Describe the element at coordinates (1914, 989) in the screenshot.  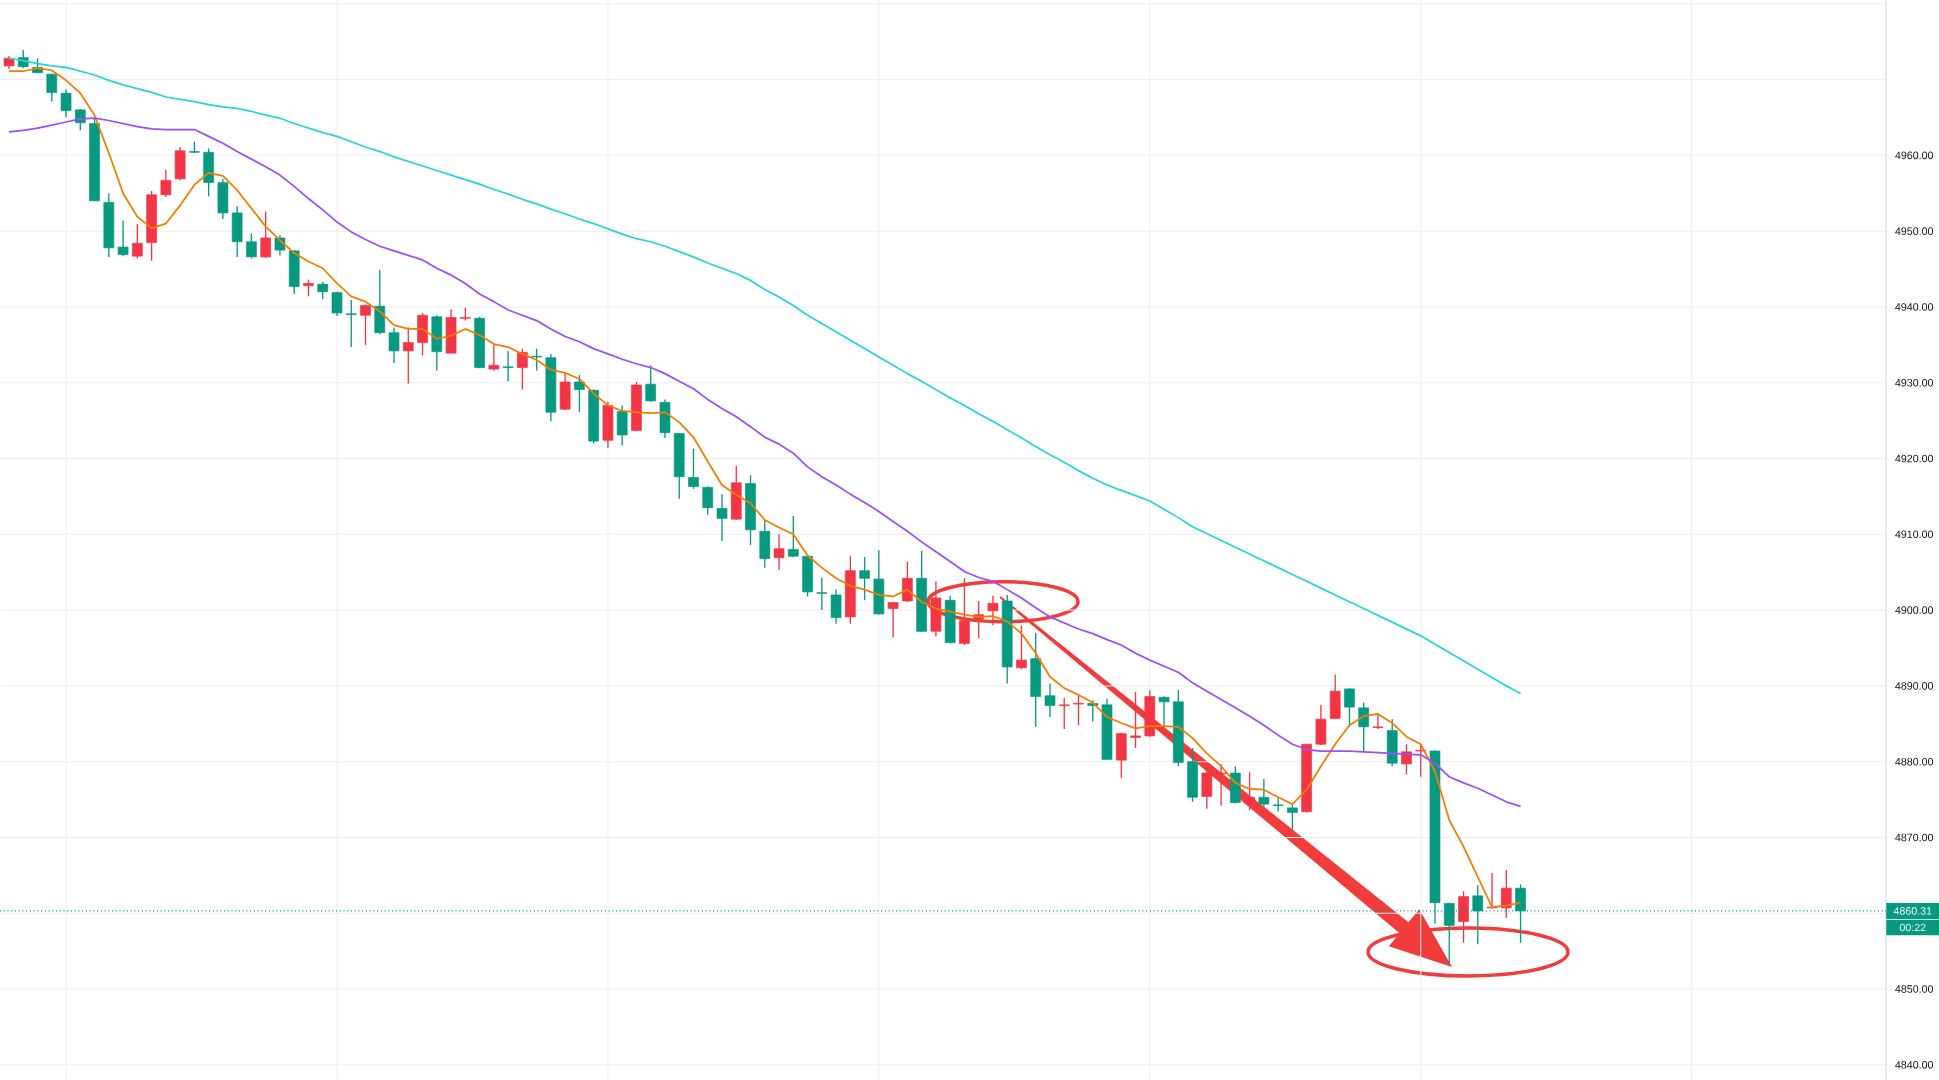
I see `y-tick-label: 4850.00` at that location.